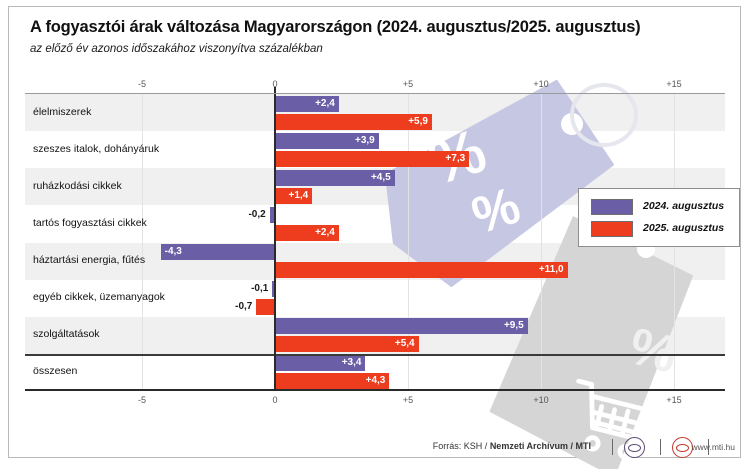 The height and width of the screenshot is (469, 750). What do you see at coordinates (612, 229) in the screenshot?
I see `legend-swatch-2025` at bounding box center [612, 229].